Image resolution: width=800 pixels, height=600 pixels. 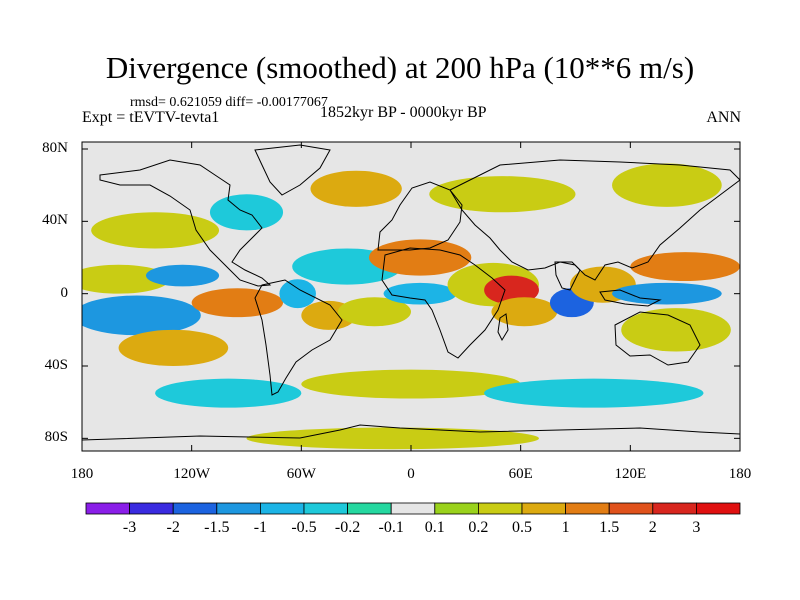 I want to click on colorbar-label-13: 3, so click(x=696, y=527).